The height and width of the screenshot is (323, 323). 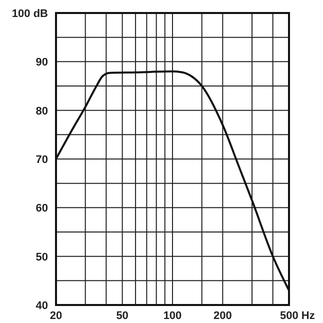 What do you see at coordinates (30, 14) in the screenshot?
I see `y-tick-label: 100 dB` at bounding box center [30, 14].